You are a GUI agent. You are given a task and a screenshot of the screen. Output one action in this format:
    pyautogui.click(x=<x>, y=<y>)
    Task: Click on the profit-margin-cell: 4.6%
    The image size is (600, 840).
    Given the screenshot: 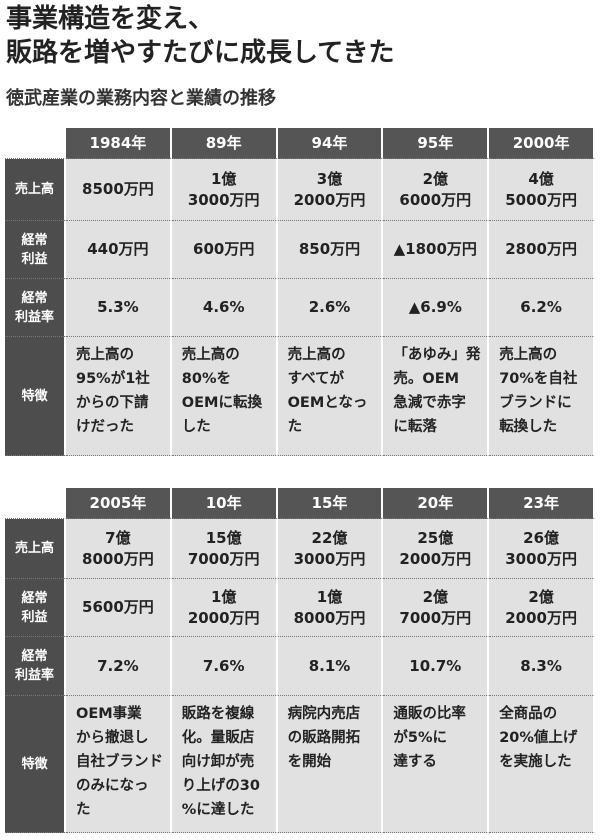 What is the action you would take?
    pyautogui.click(x=224, y=308)
    